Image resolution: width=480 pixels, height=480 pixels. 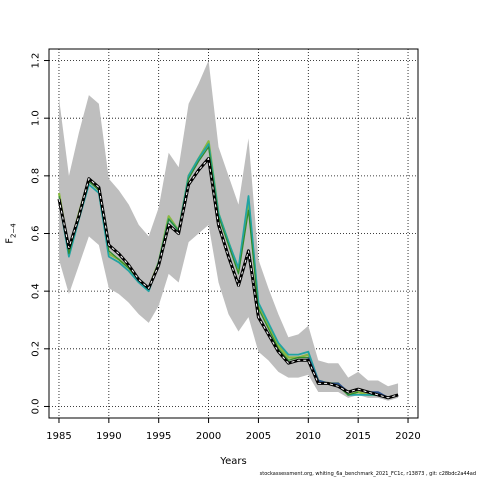 What do you see at coordinates (357, 436) in the screenshot?
I see `x-tick-label: 2015` at bounding box center [357, 436].